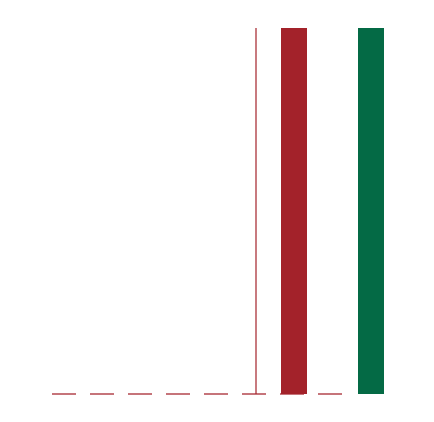  I want to click on red-bar, so click(294, 211).